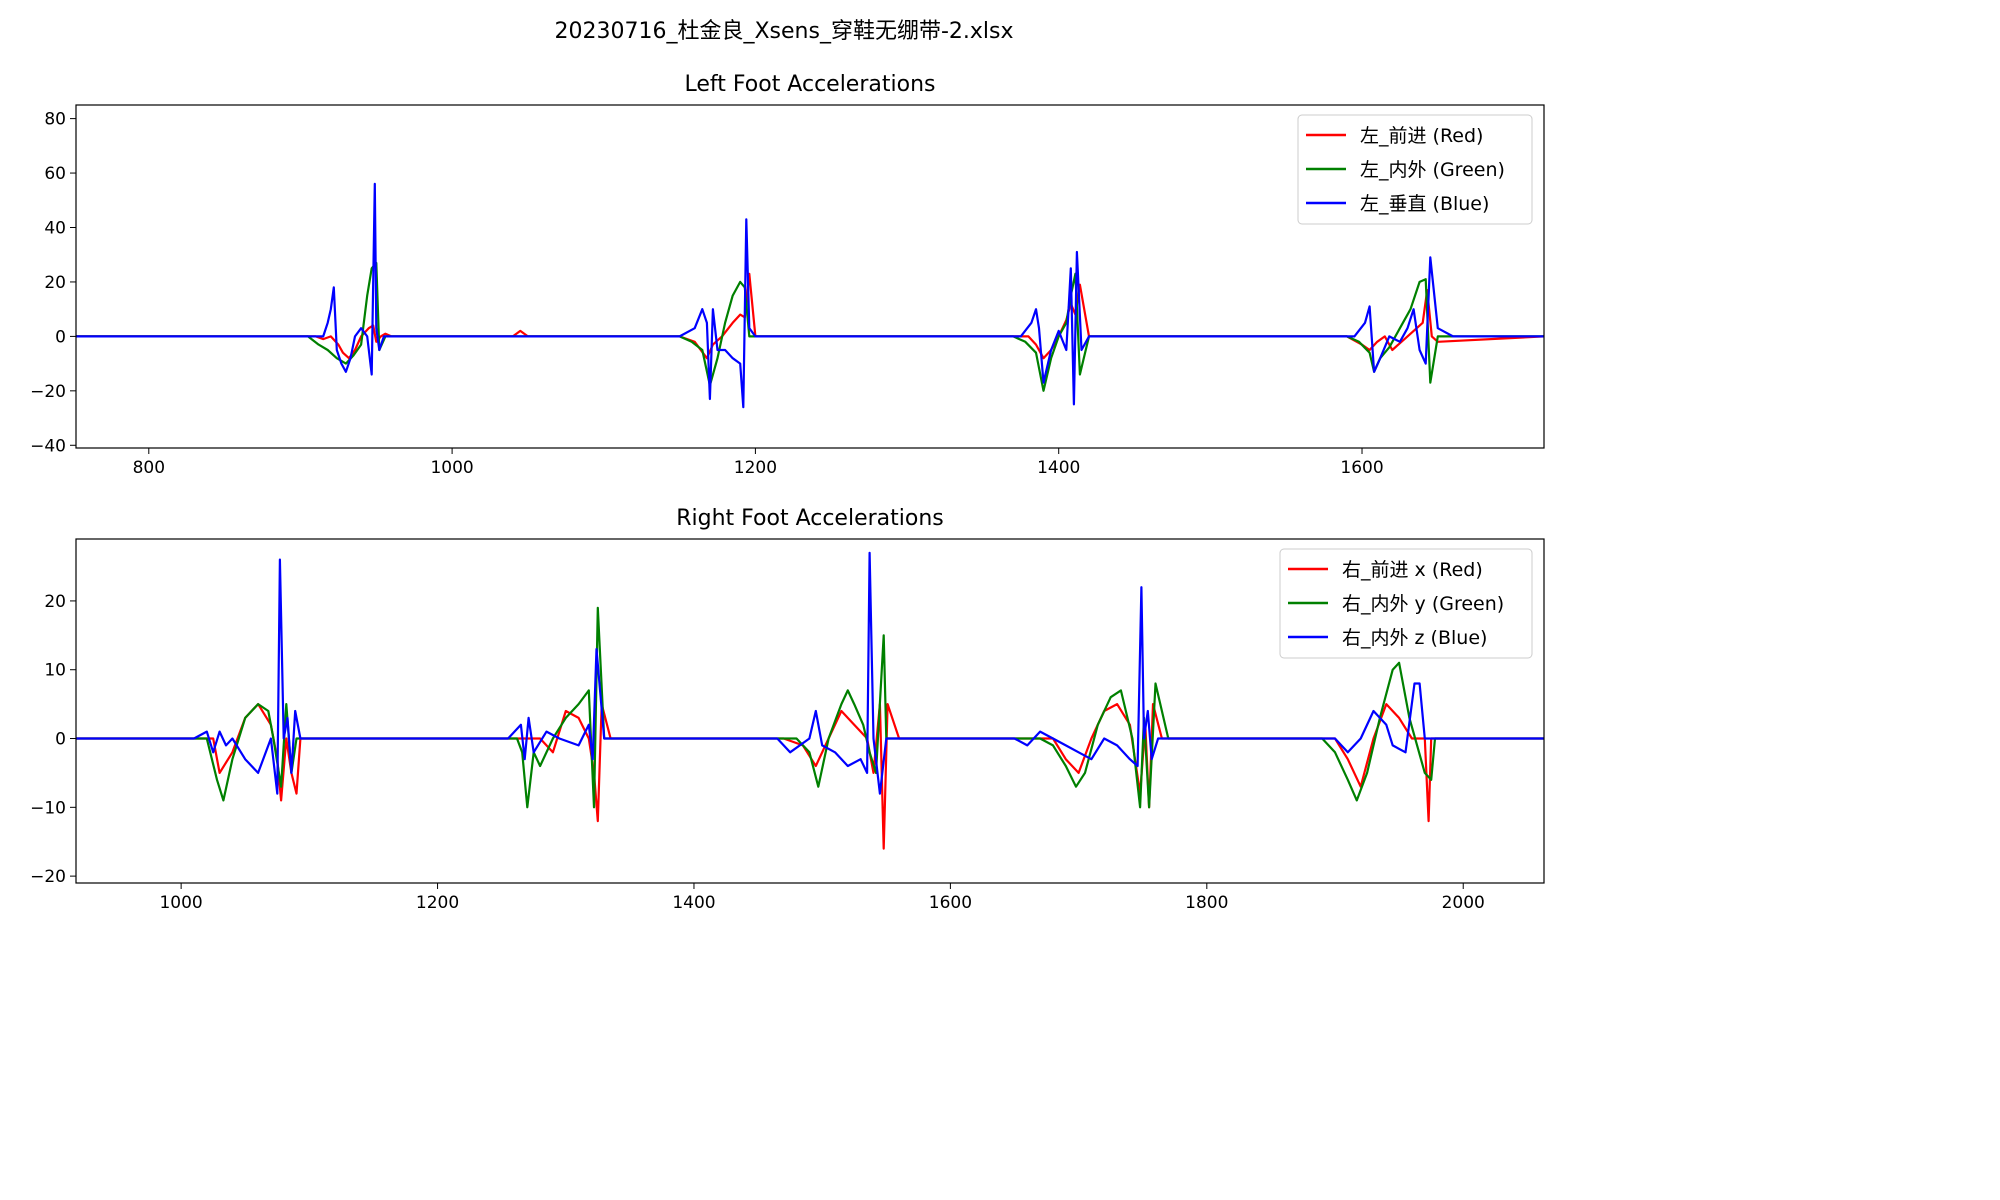 The width and height of the screenshot is (2000, 1200). I want to click on left-foot-legend: 左_前进 (Red) 左_内外 (Green) 左_垂直 (Blue), so click(1415, 169).